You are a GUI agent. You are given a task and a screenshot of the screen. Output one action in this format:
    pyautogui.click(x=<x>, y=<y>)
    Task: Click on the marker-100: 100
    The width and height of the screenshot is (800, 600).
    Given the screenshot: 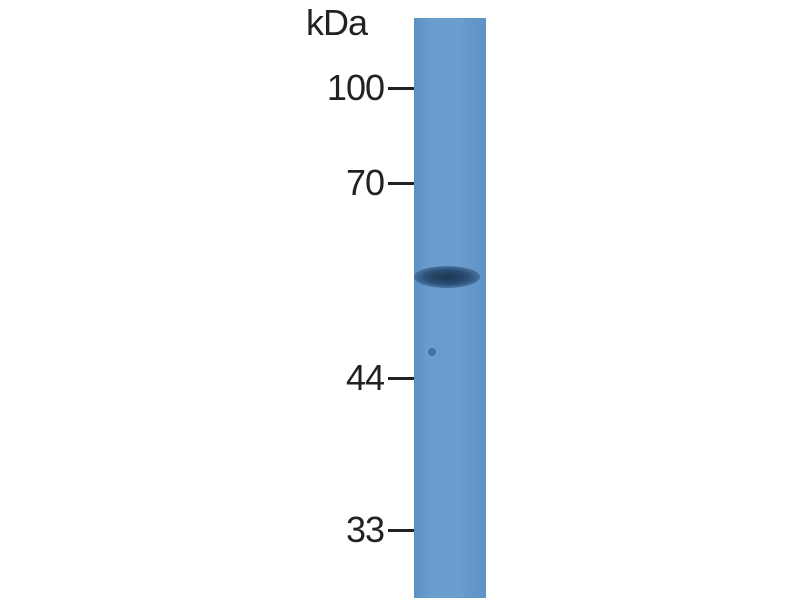 What is the action you would take?
    pyautogui.click(x=352, y=88)
    